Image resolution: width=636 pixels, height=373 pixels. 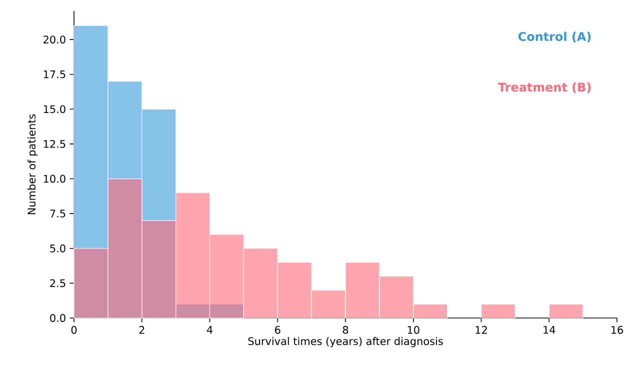 What do you see at coordinates (617, 330) in the screenshot?
I see `x-tick-label: 16` at bounding box center [617, 330].